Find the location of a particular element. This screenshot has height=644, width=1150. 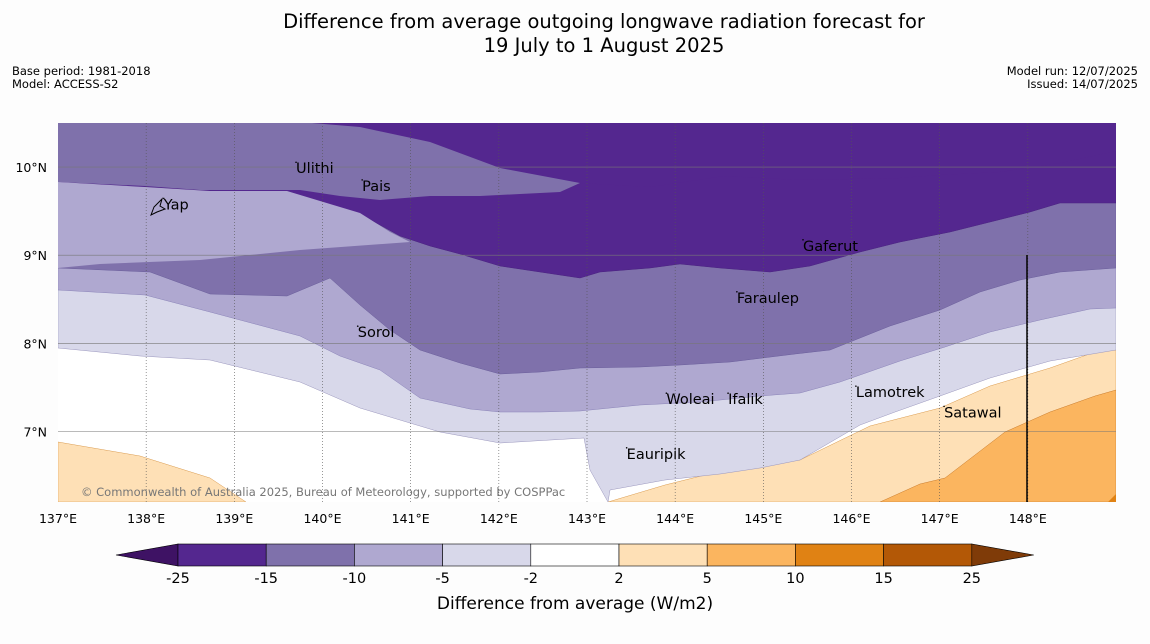

contour-fill-plus2-sw is located at coordinates (152, 471).